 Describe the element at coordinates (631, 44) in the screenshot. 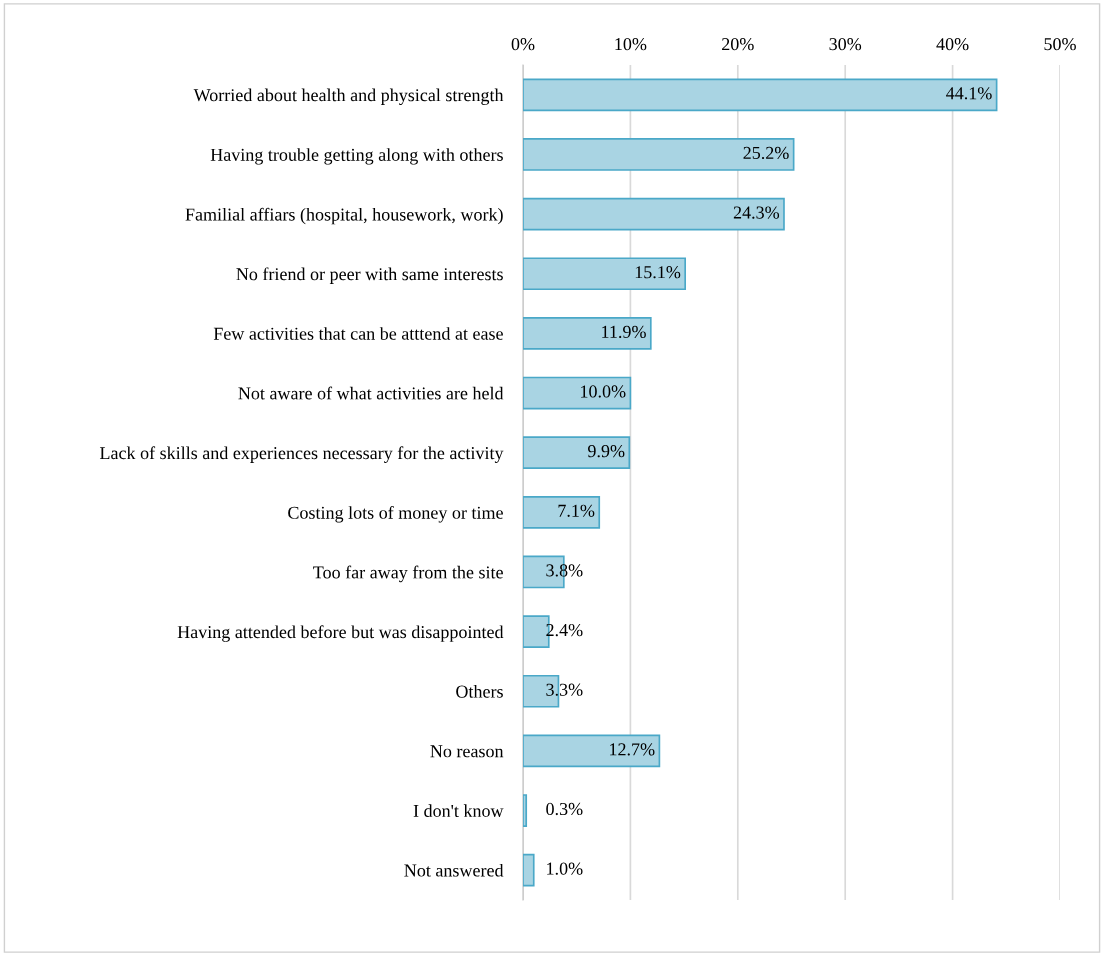

I see `x-tick-label: 10%` at that location.